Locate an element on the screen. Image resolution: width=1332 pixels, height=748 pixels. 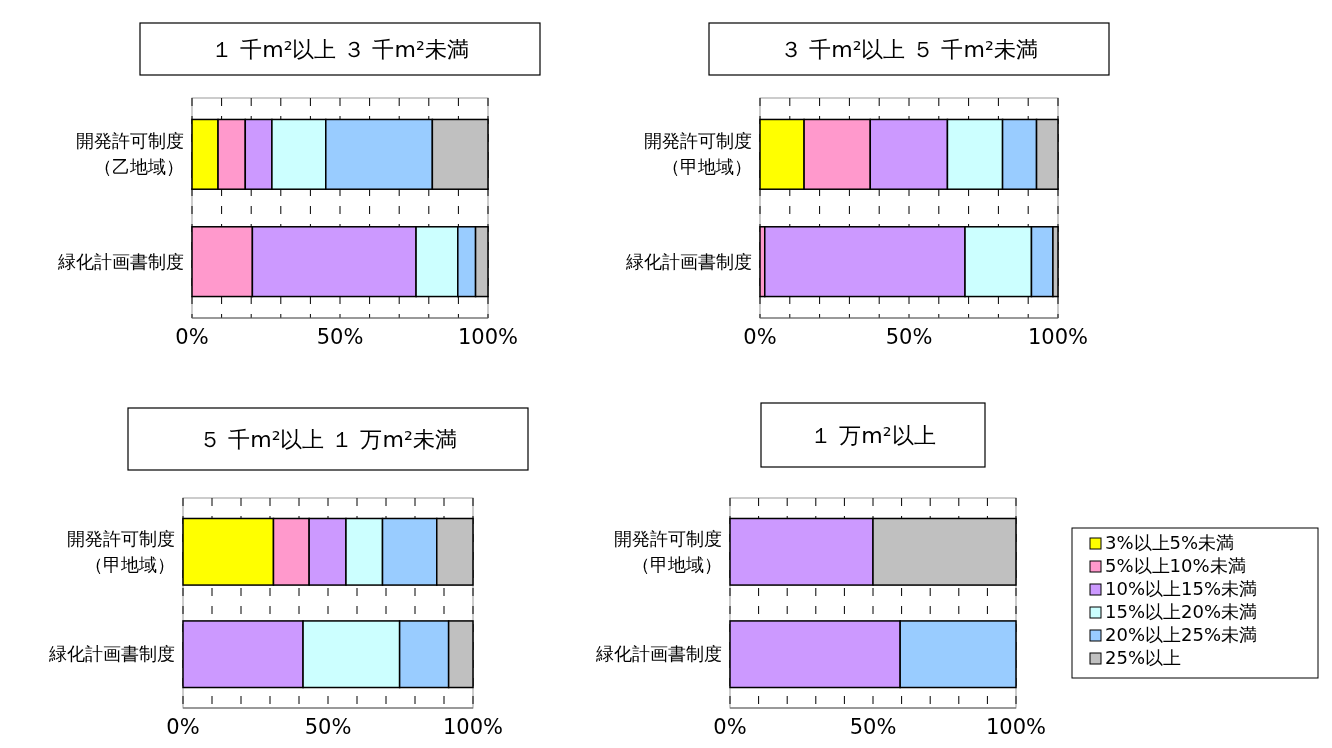
legend-label: 25%以上 is located at coordinates (1143, 657).